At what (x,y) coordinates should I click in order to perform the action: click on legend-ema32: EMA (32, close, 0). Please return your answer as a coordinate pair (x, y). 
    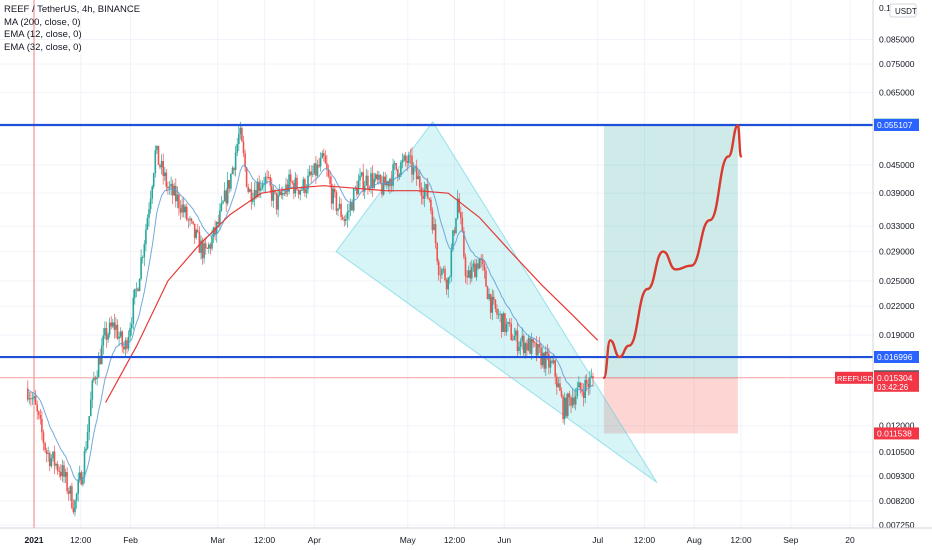
    Looking at the image, I should click on (43, 47).